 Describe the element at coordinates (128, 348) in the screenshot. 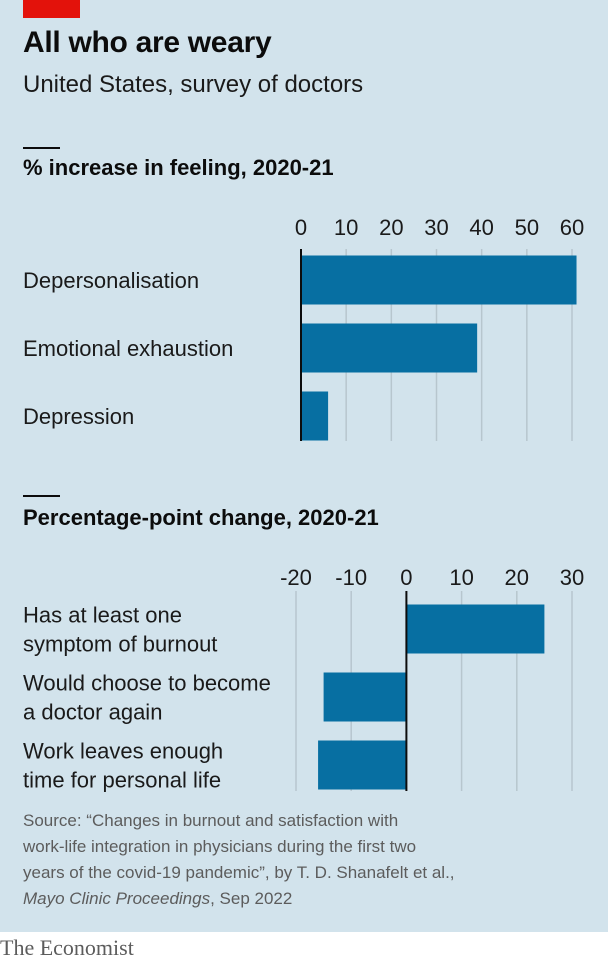

I see `category-label: Emotional exhaustion` at that location.